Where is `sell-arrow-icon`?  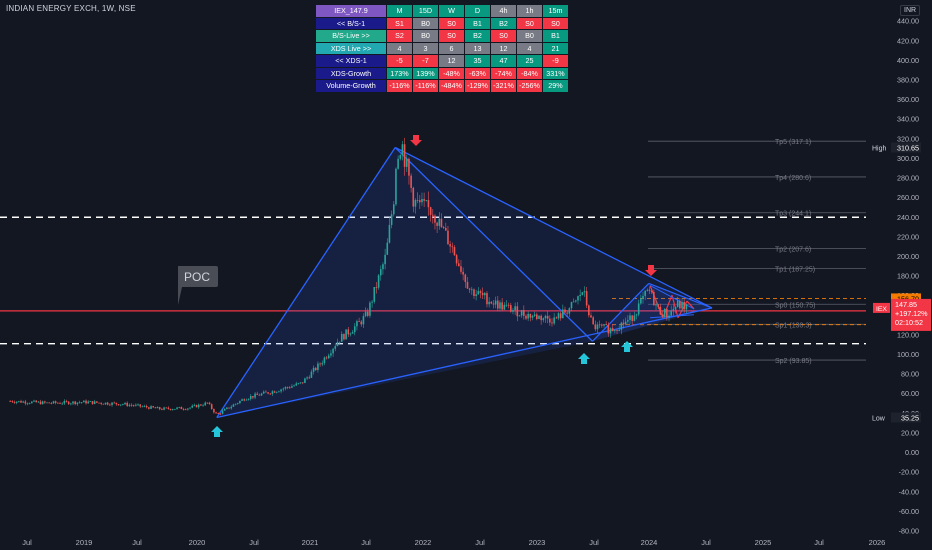
sell-arrow-icon is located at coordinates (416, 140).